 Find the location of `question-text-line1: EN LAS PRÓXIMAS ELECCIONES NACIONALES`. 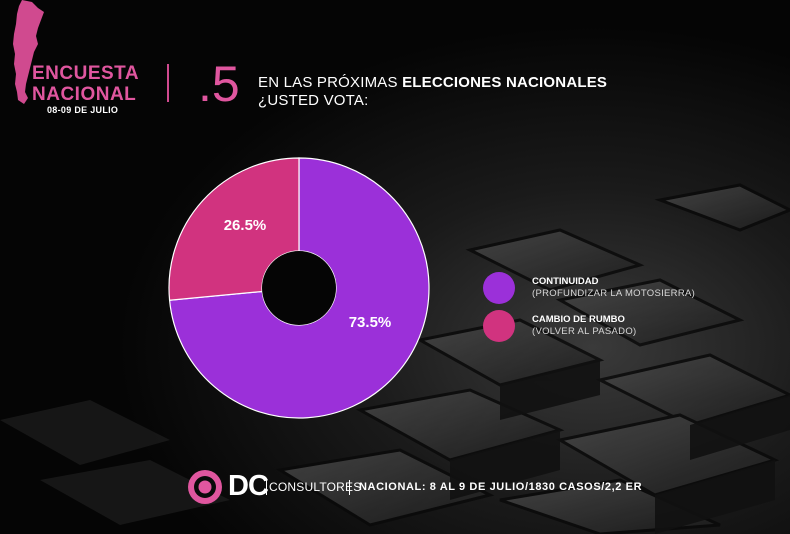

question-text-line1: EN LAS PRÓXIMAS ELECCIONES NACIONALES is located at coordinates (432, 82).